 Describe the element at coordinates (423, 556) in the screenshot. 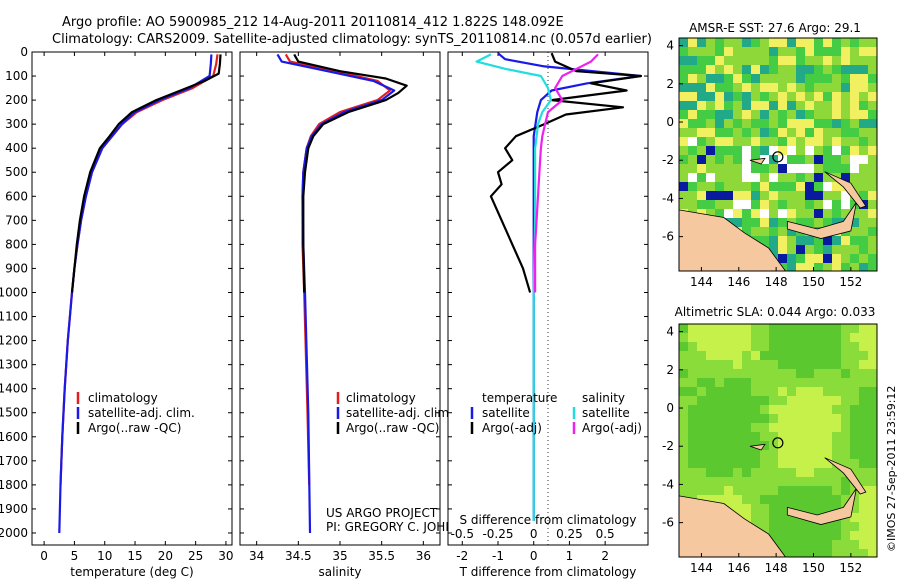

I see `x-tick-label: 36` at that location.